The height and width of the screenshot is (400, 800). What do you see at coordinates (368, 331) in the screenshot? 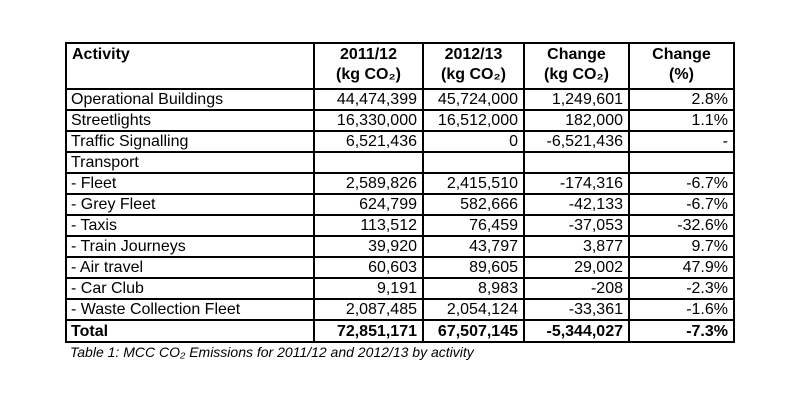
I see `cell-2011-12: 72,851,171` at bounding box center [368, 331].